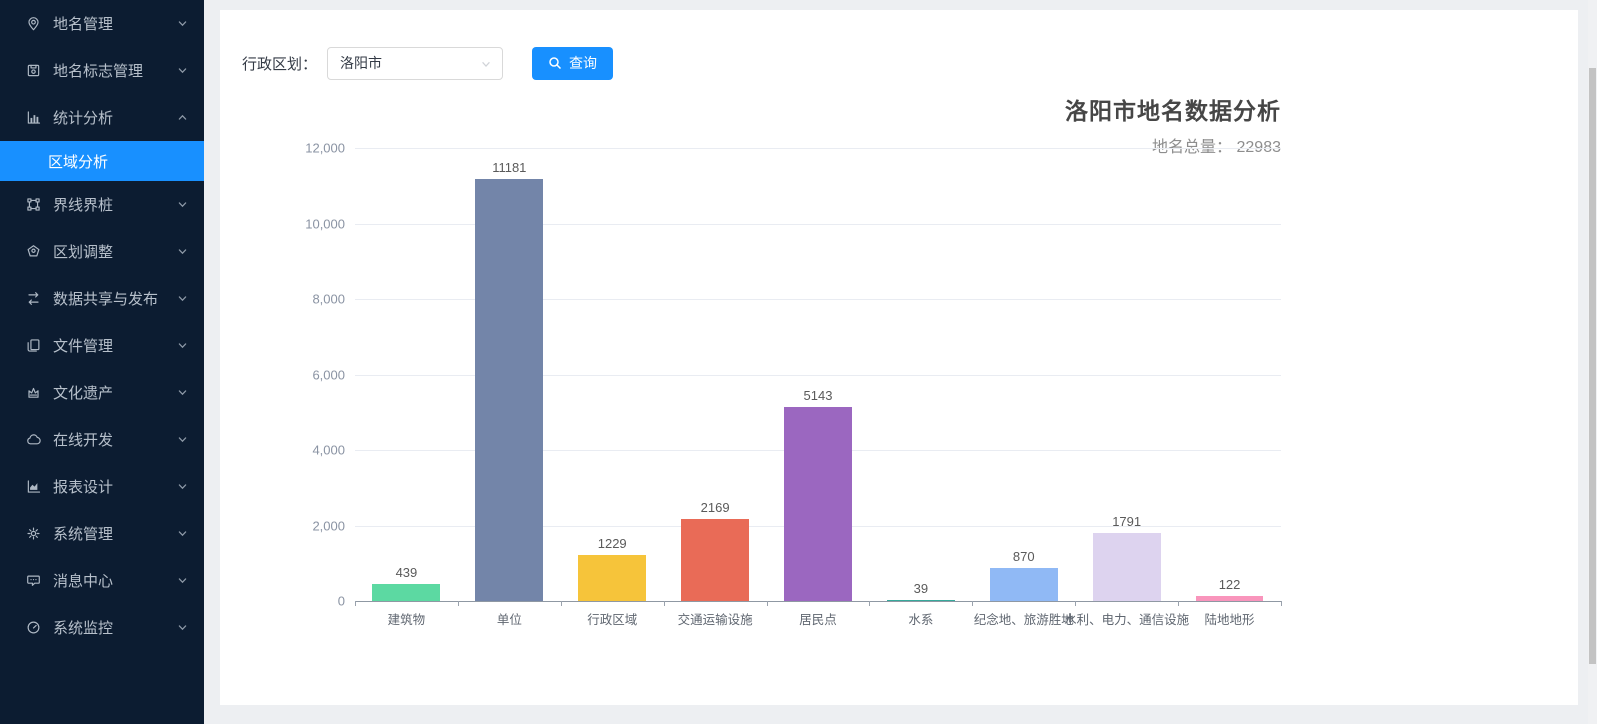 Image resolution: width=1597 pixels, height=724 pixels. I want to click on location-pin-icon, so click(34, 24).